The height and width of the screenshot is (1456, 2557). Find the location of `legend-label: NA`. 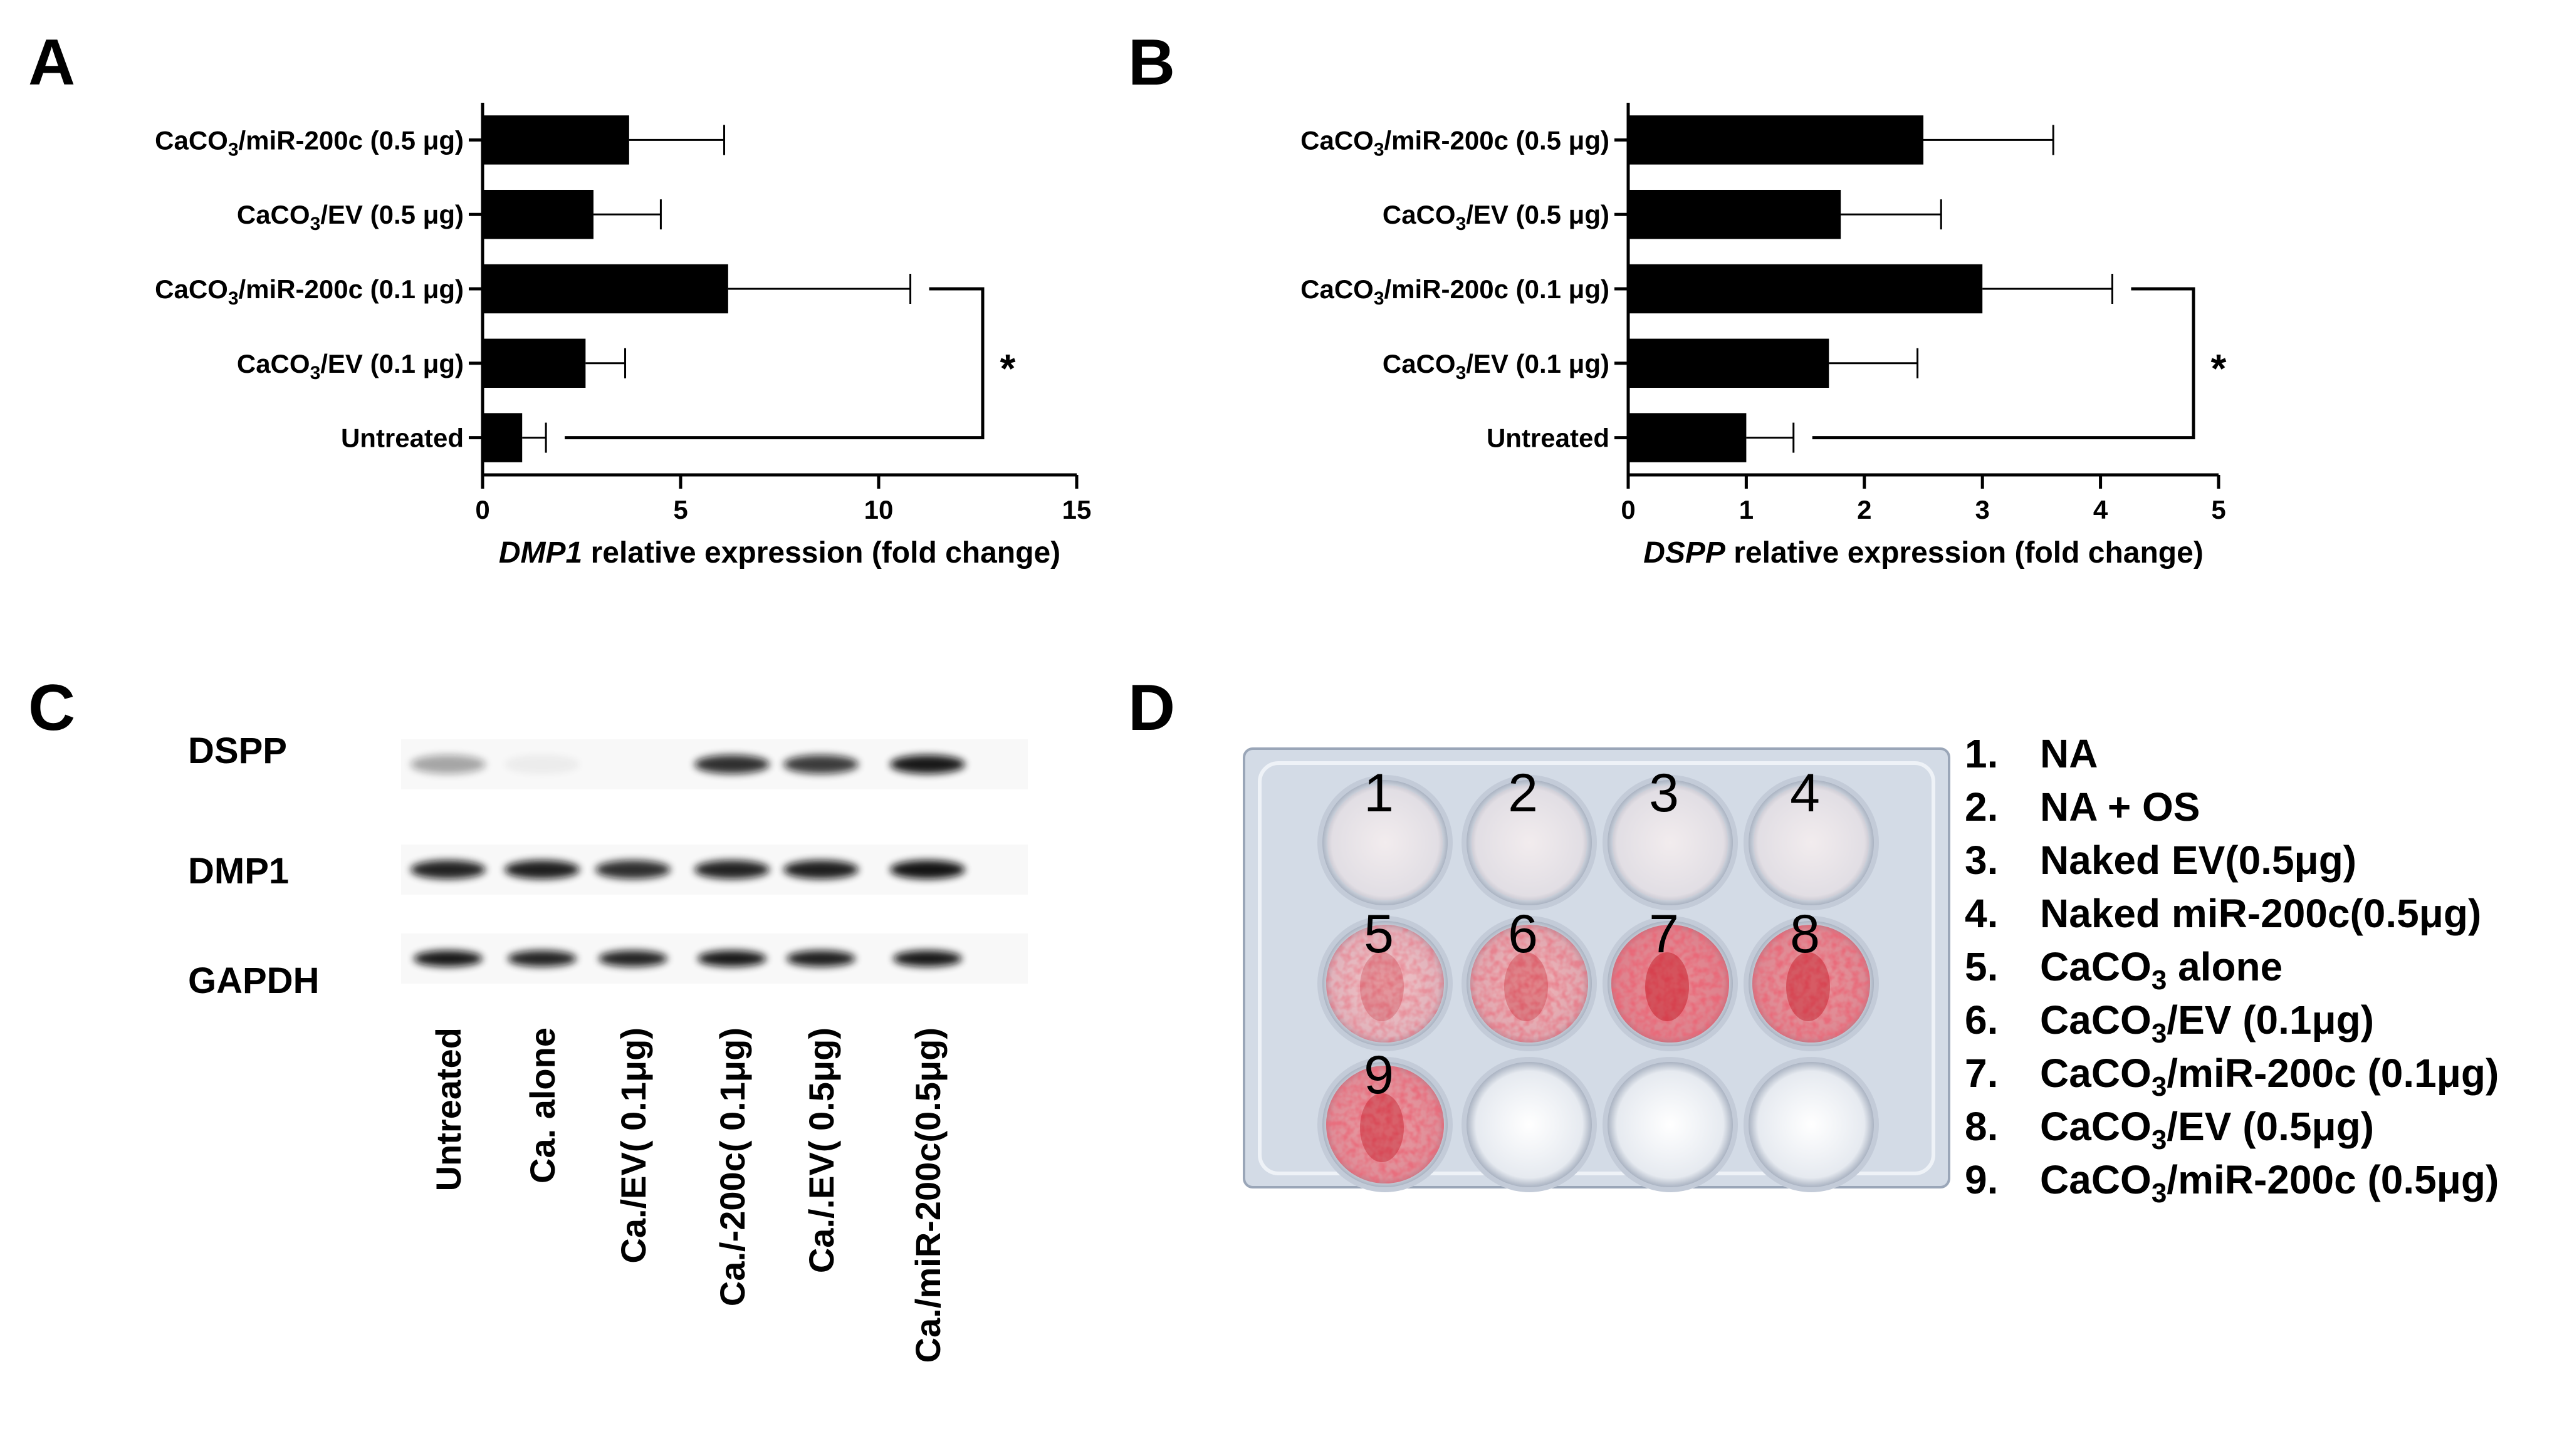

legend-label: NA is located at coordinates (2069, 753).